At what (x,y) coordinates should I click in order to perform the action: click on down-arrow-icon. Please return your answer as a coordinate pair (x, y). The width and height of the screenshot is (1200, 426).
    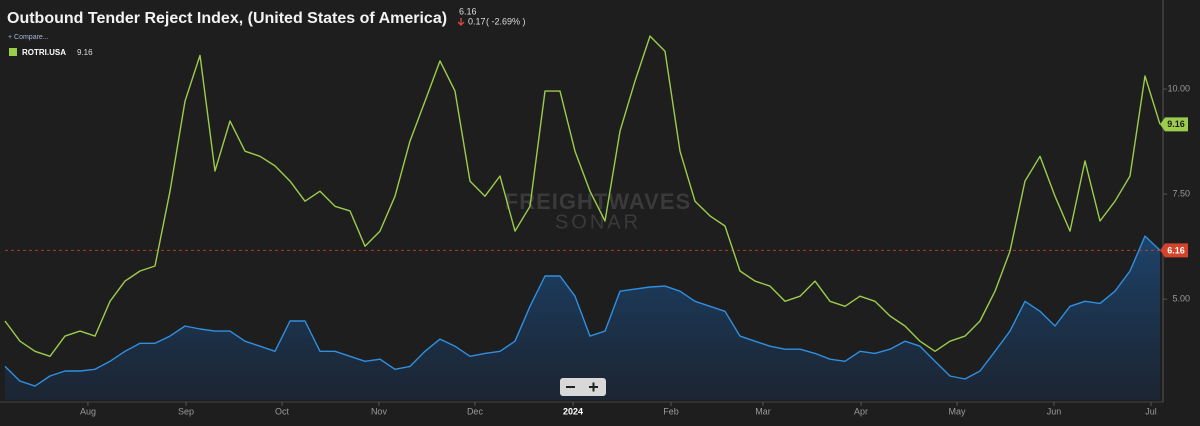
    Looking at the image, I should click on (461, 22).